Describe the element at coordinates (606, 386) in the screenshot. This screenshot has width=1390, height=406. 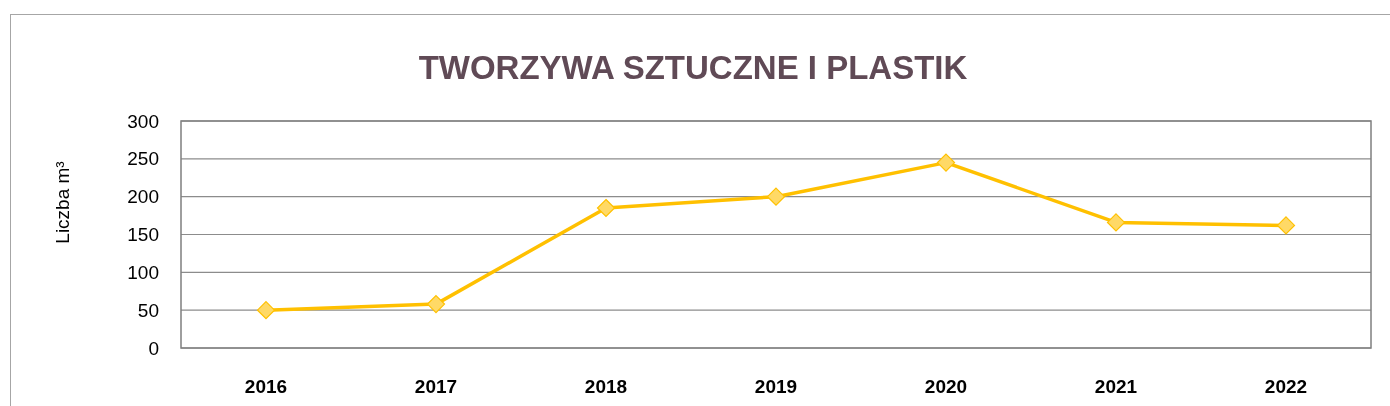
I see `x-tick-label: 2018` at that location.